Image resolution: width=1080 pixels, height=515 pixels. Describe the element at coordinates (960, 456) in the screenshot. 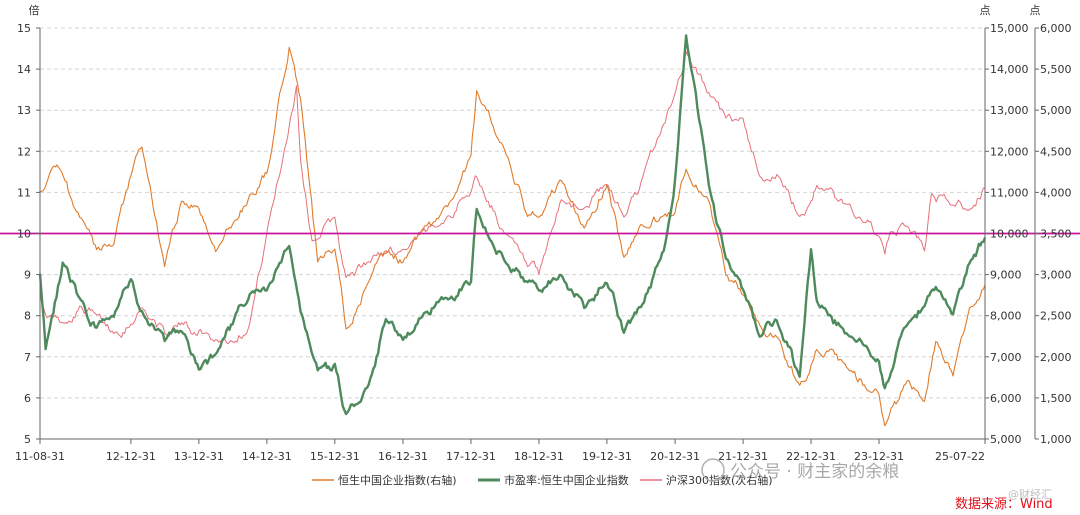

I see `x-tick-label: 25-07-22` at that location.